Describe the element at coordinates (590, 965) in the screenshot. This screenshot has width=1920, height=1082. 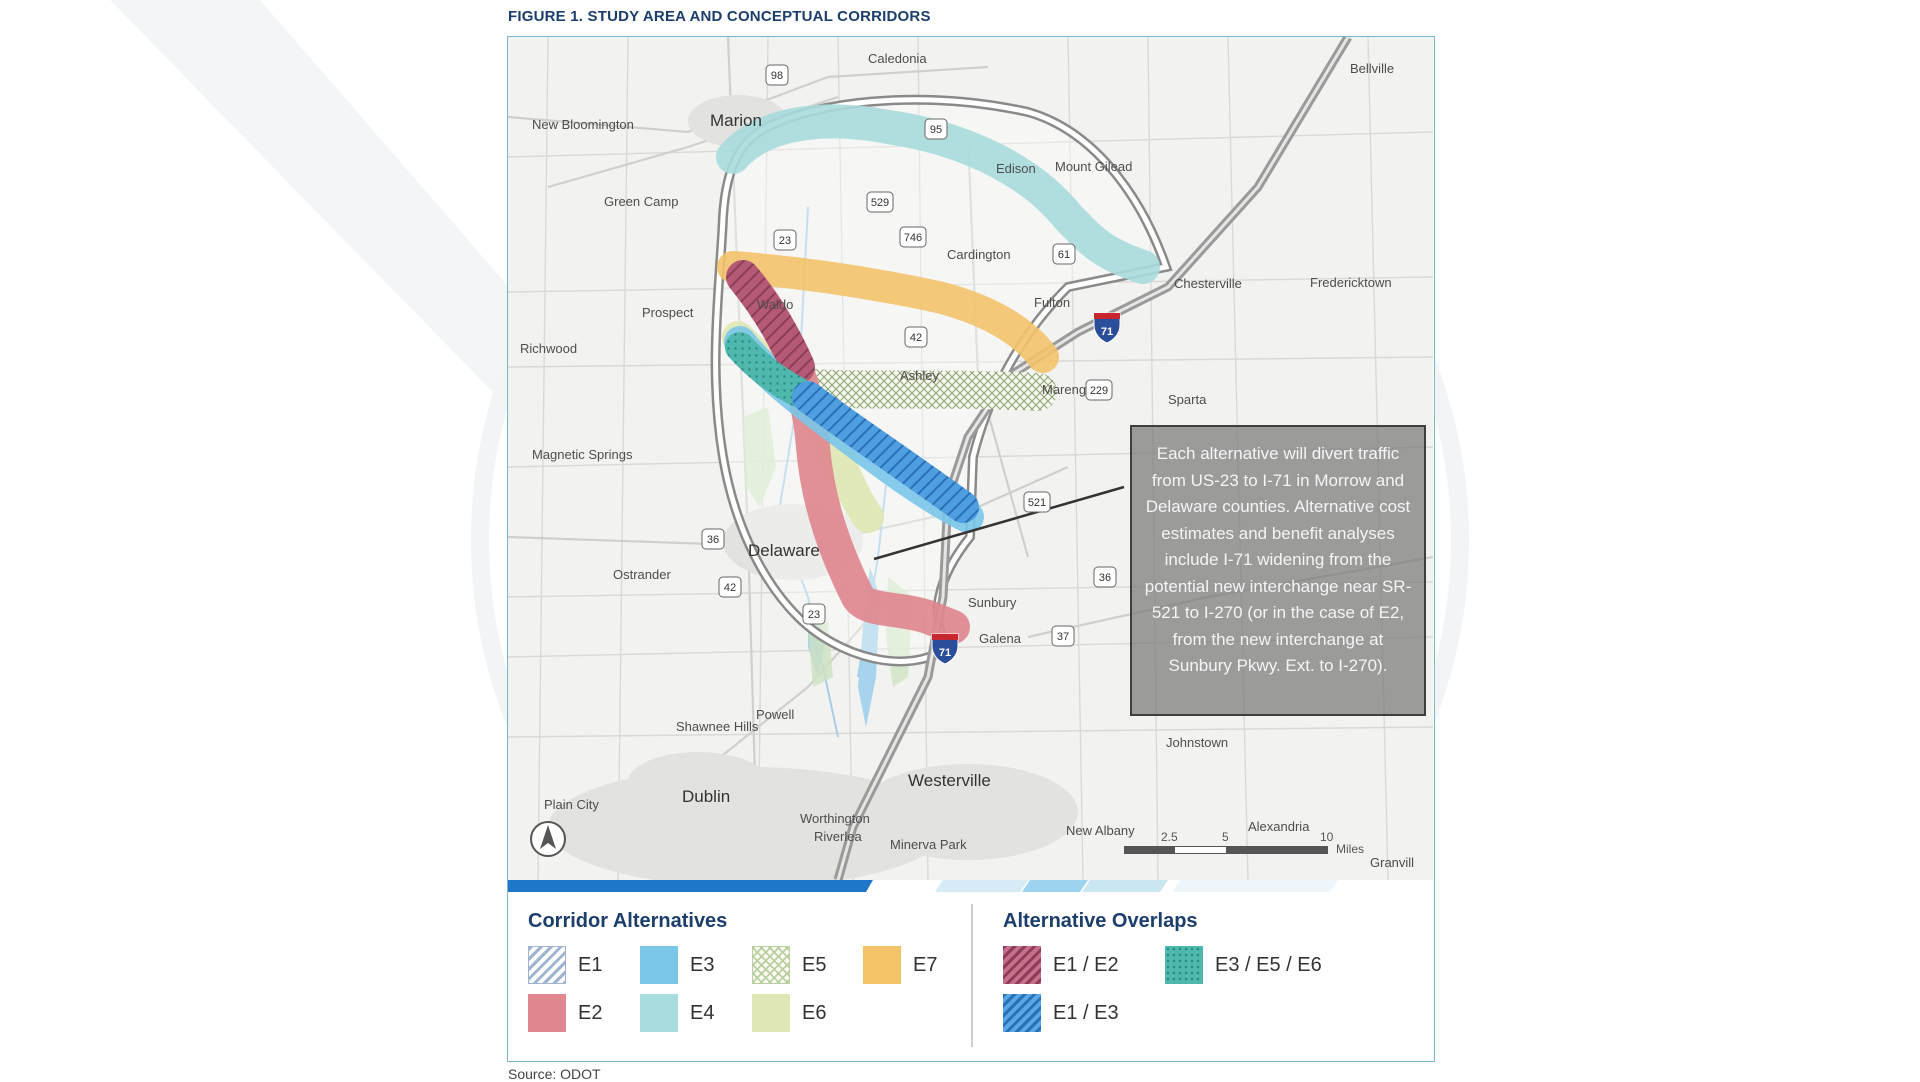
I see `label-e1: E1` at that location.